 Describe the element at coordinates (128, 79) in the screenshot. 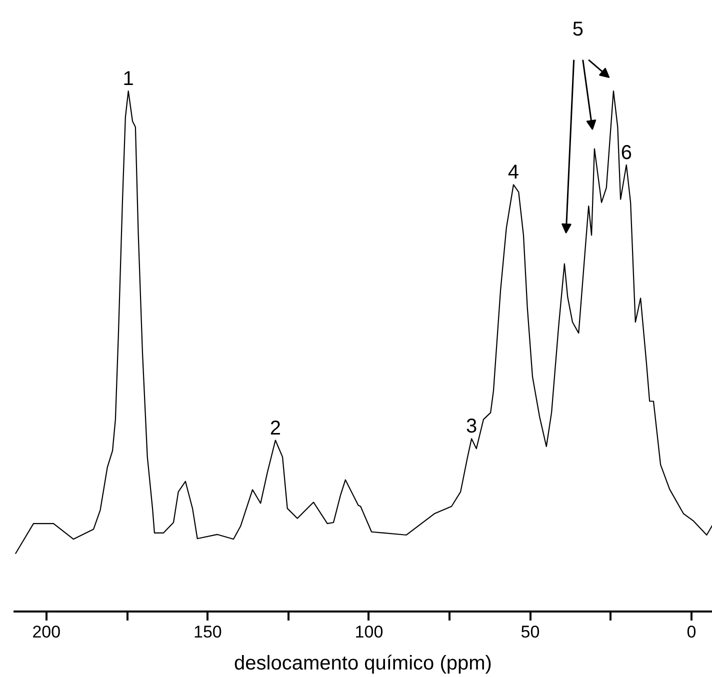

I see `annotation: 1` at that location.